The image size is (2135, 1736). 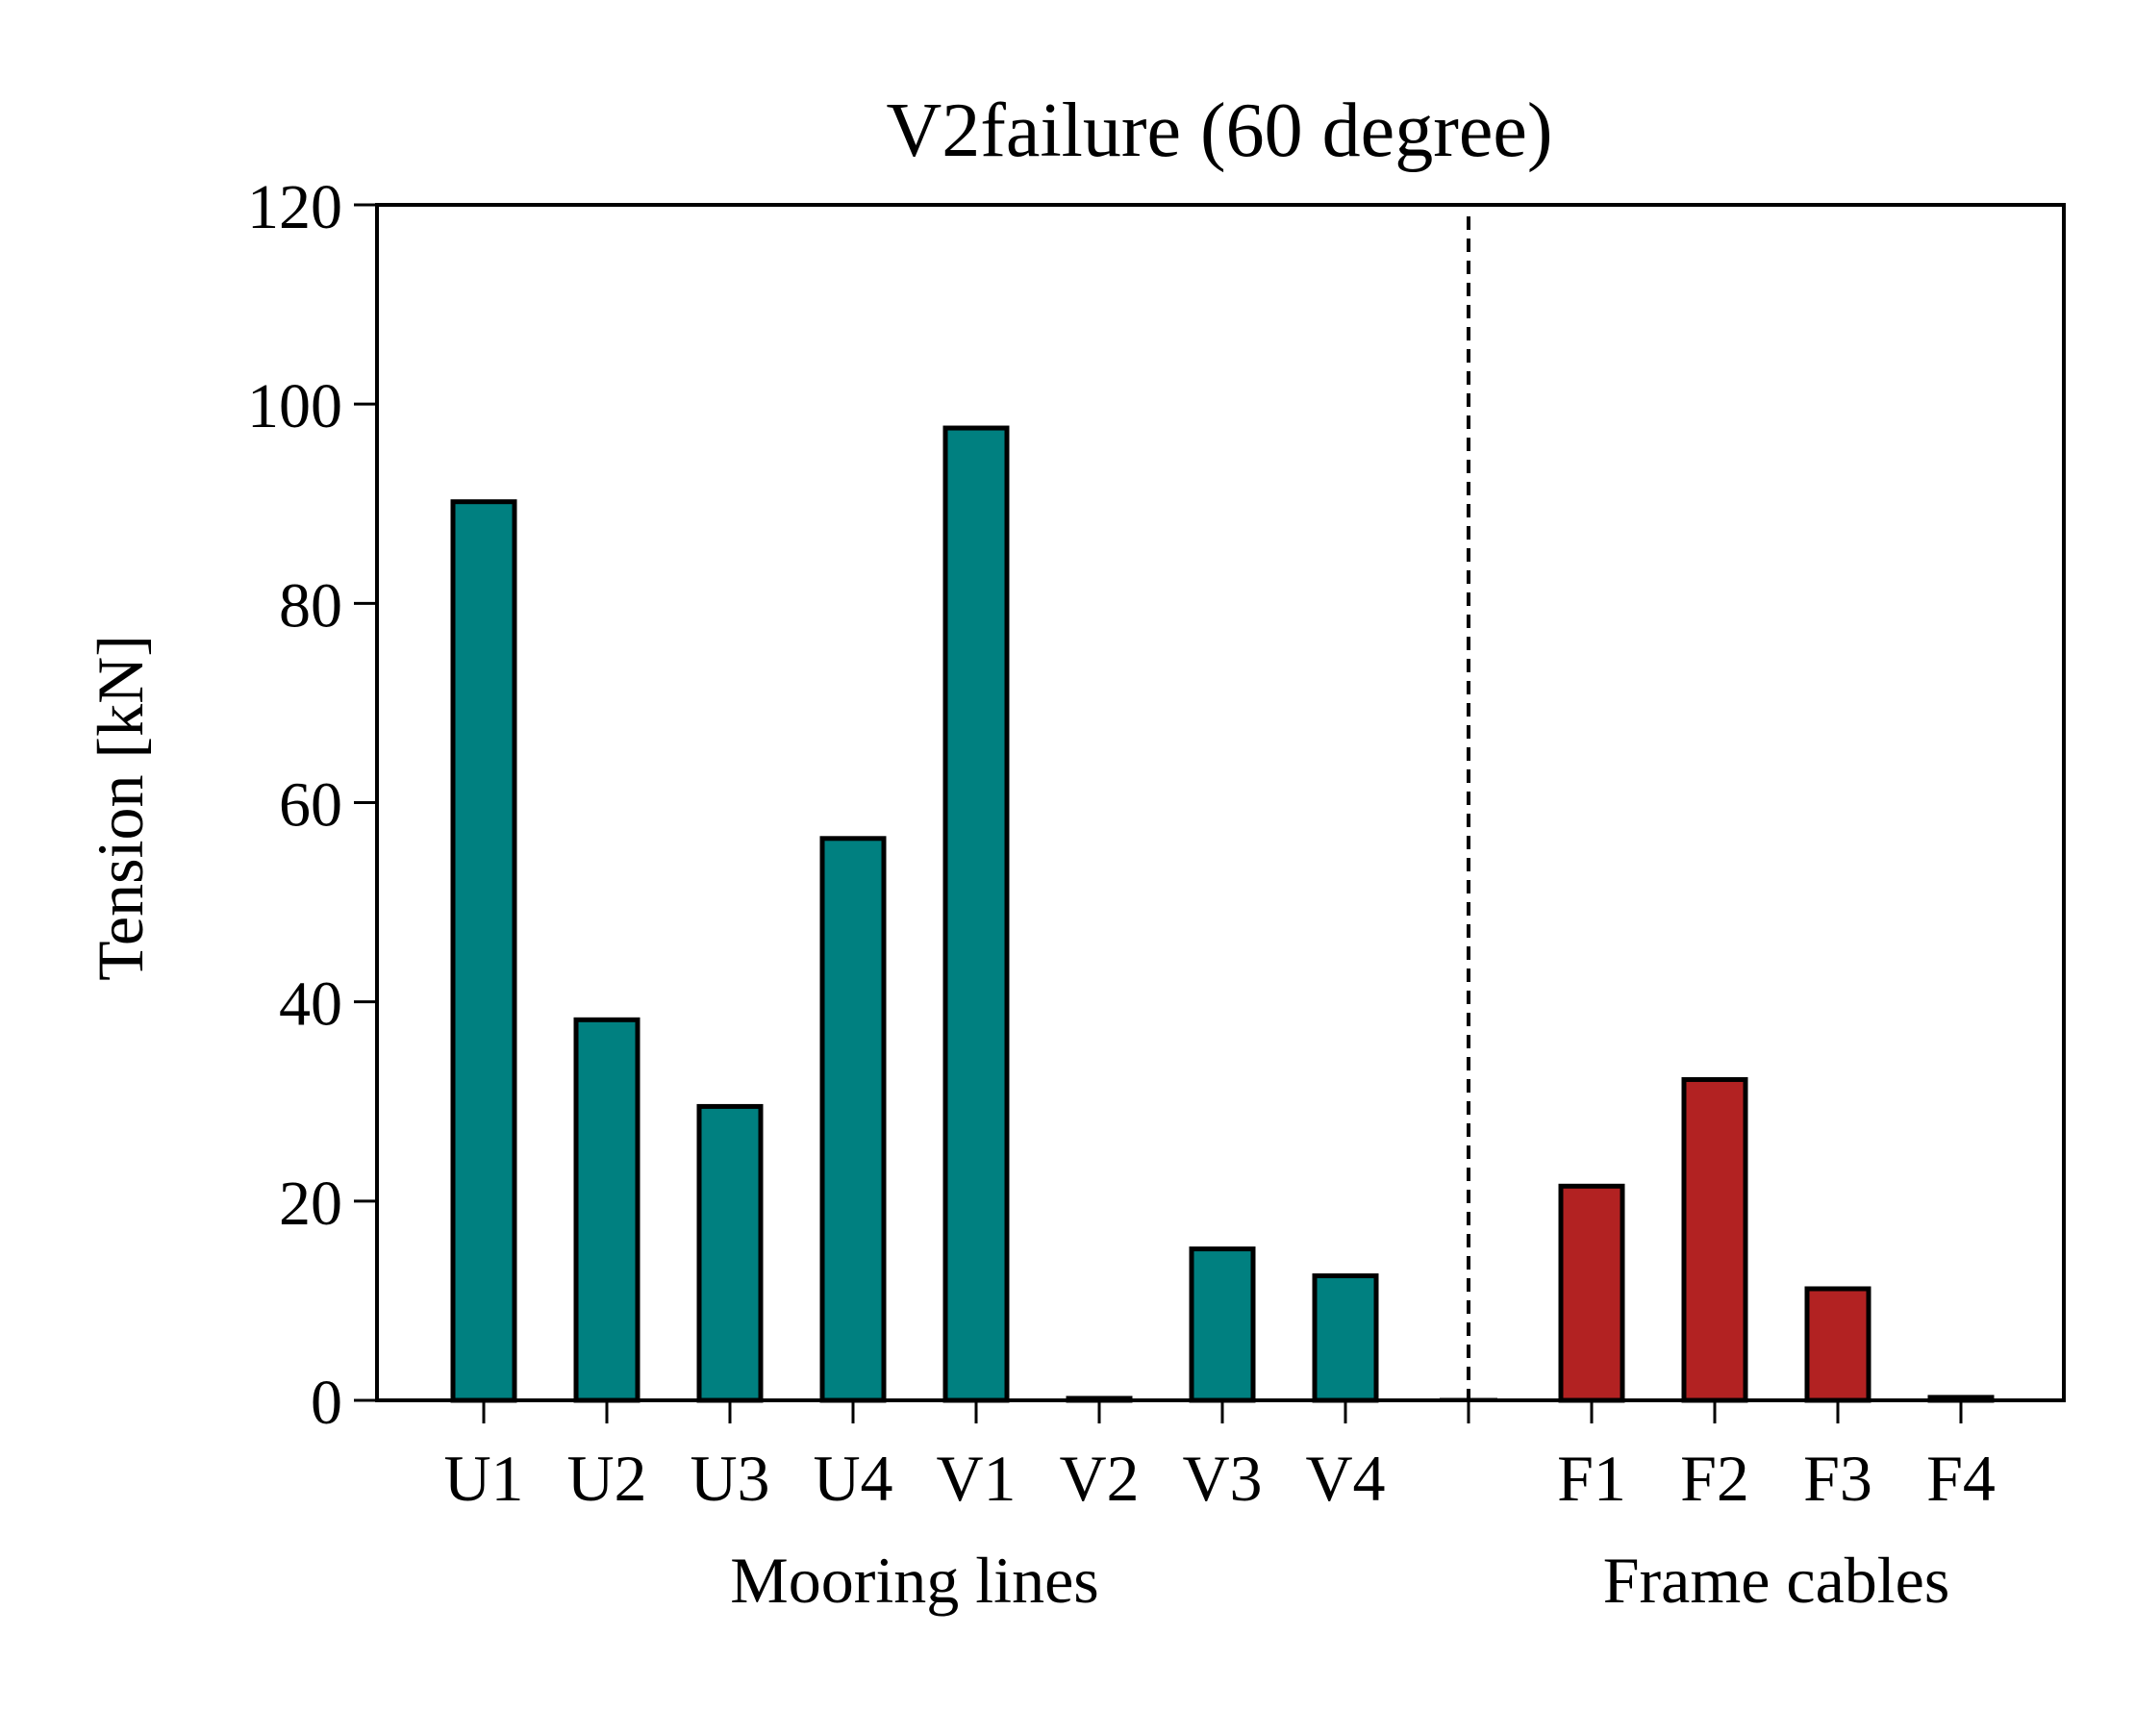 What do you see at coordinates (729, 1478) in the screenshot?
I see `x-tick-label: U3` at bounding box center [729, 1478].